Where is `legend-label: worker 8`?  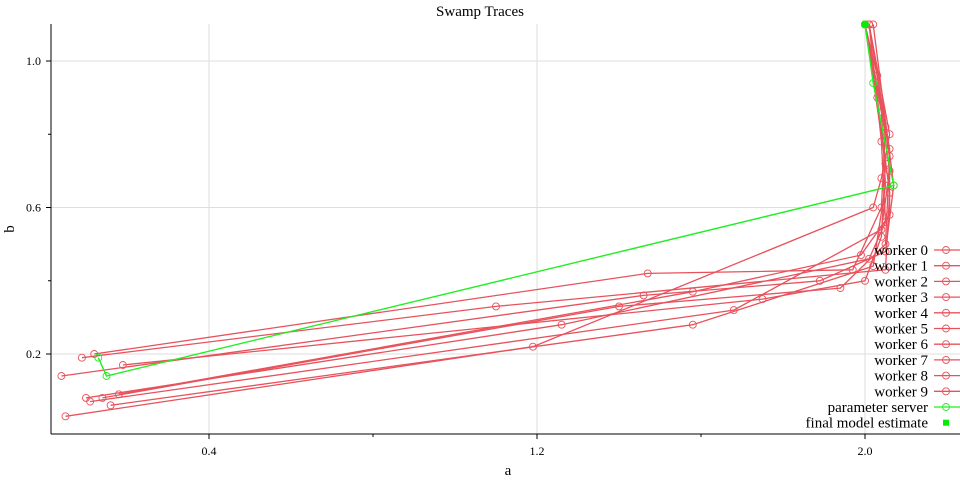 legend-label: worker 8 is located at coordinates (901, 377).